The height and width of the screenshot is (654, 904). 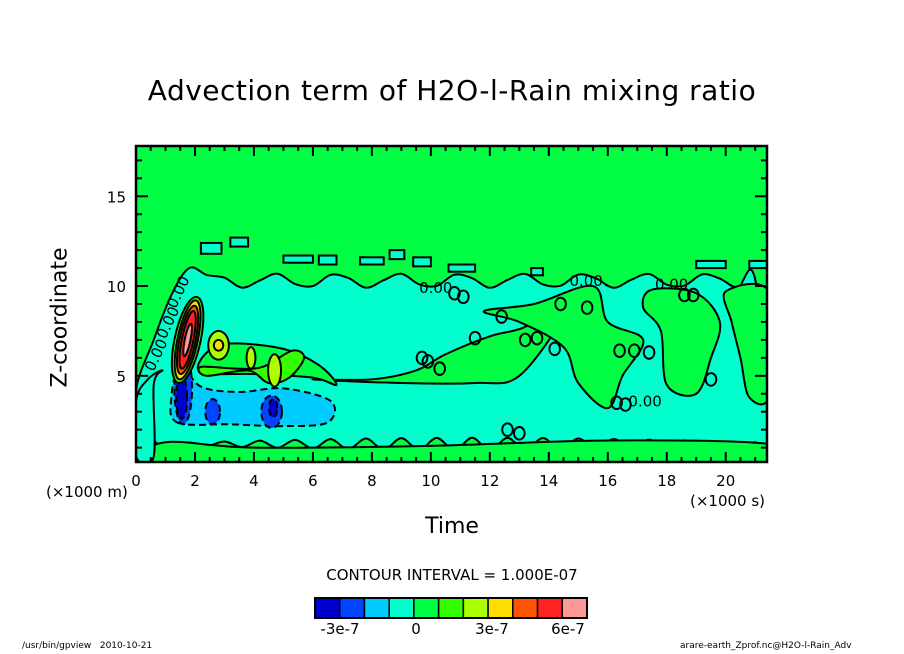 What do you see at coordinates (452, 526) in the screenshot?
I see `x-axis-label: Time` at bounding box center [452, 526].